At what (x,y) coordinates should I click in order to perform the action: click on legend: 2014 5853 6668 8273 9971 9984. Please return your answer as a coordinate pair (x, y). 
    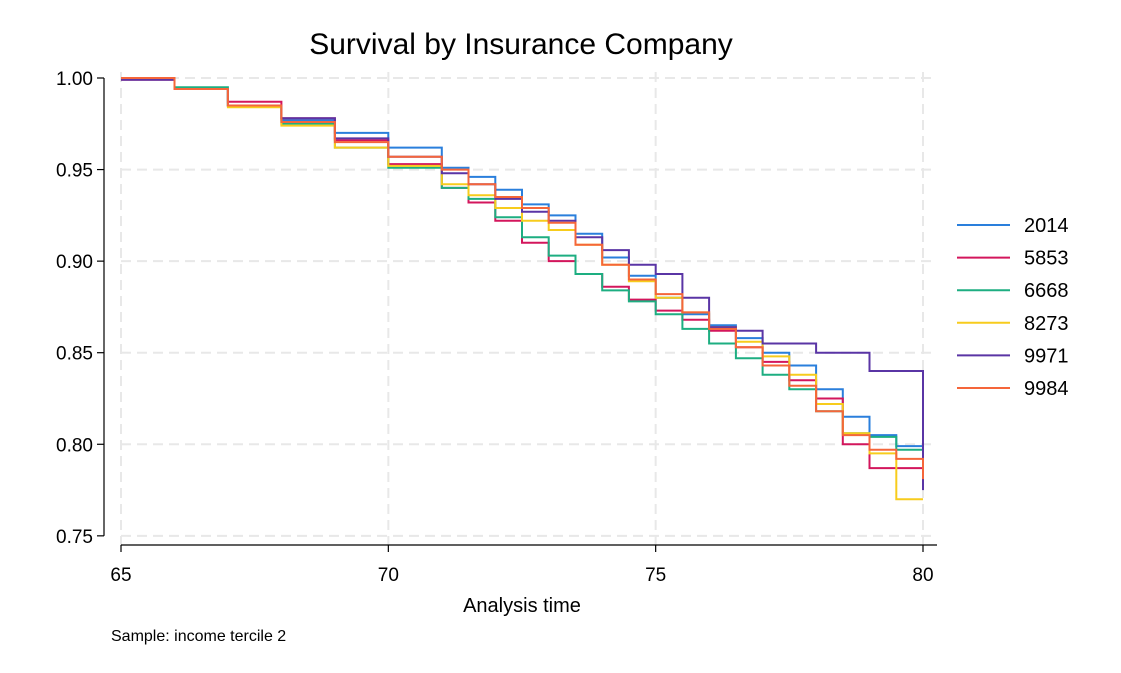
    Looking at the image, I should click on (1013, 307).